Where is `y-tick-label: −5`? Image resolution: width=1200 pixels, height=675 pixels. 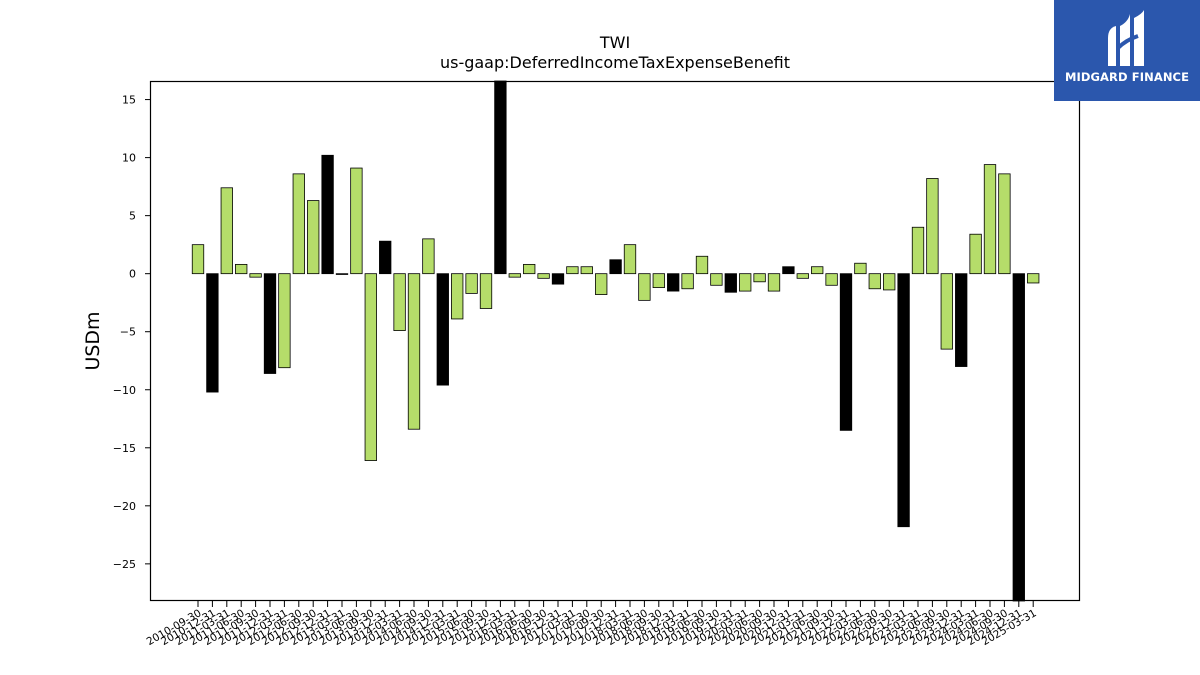
y-tick-label: −5 is located at coordinates (128, 332).